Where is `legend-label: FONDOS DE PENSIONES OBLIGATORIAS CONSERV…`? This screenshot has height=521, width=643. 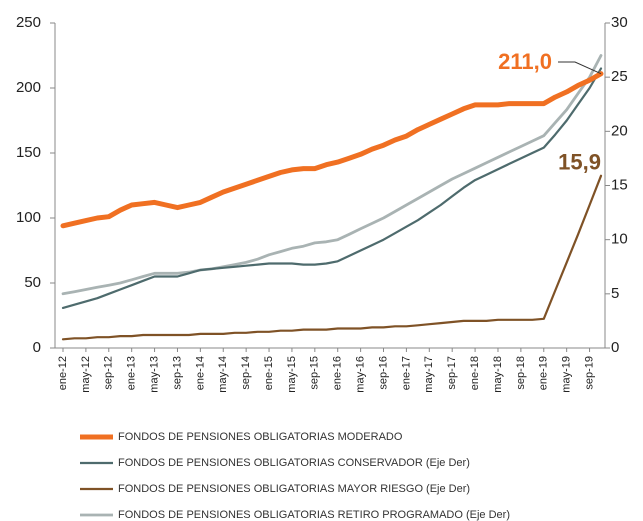 legend-label: FONDOS DE PENSIONES OBLIGATORIAS CONSERV… is located at coordinates (294, 463).